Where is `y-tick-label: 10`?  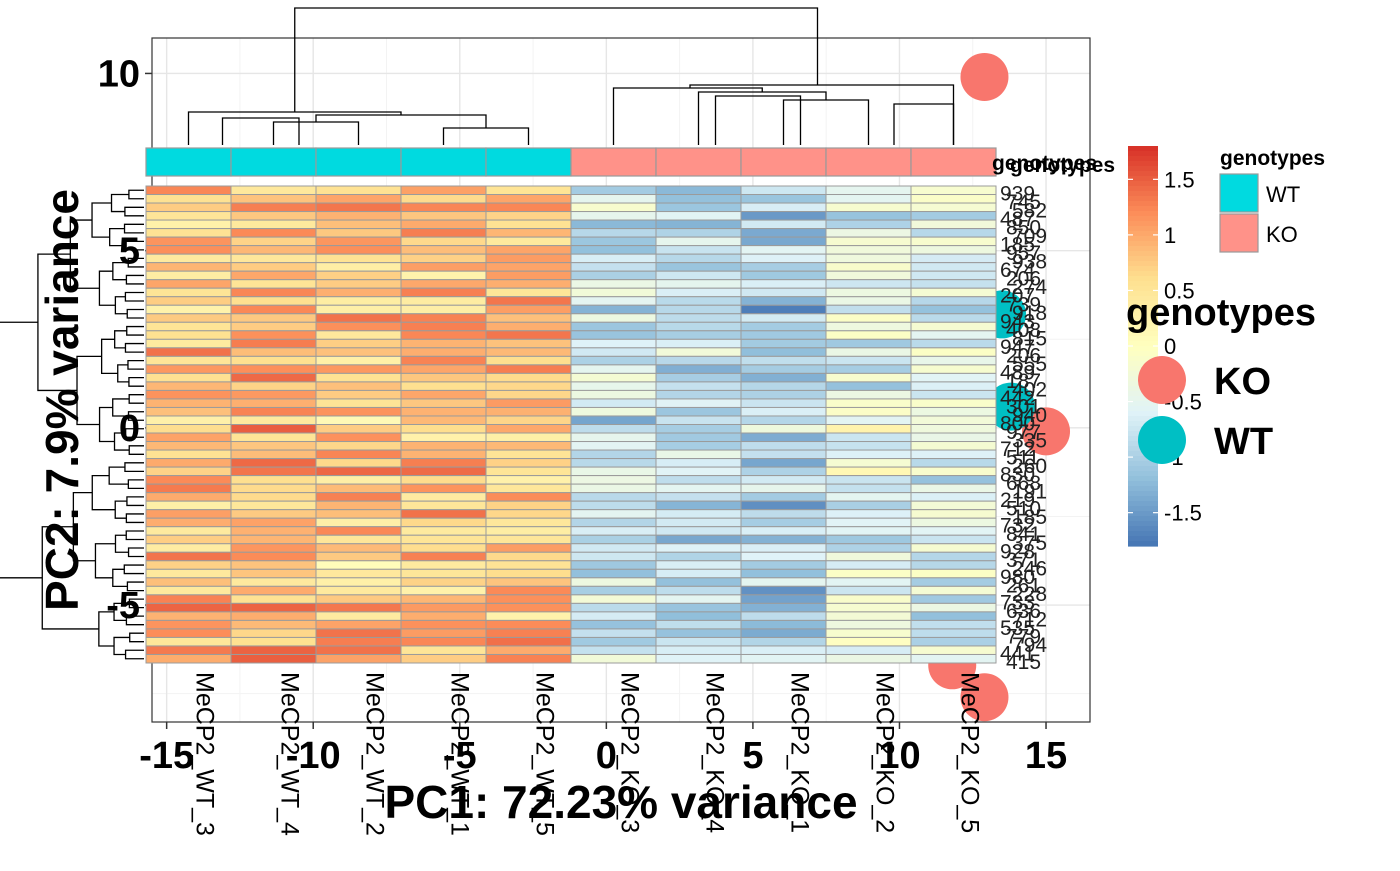 y-tick-label: 10 is located at coordinates (119, 74).